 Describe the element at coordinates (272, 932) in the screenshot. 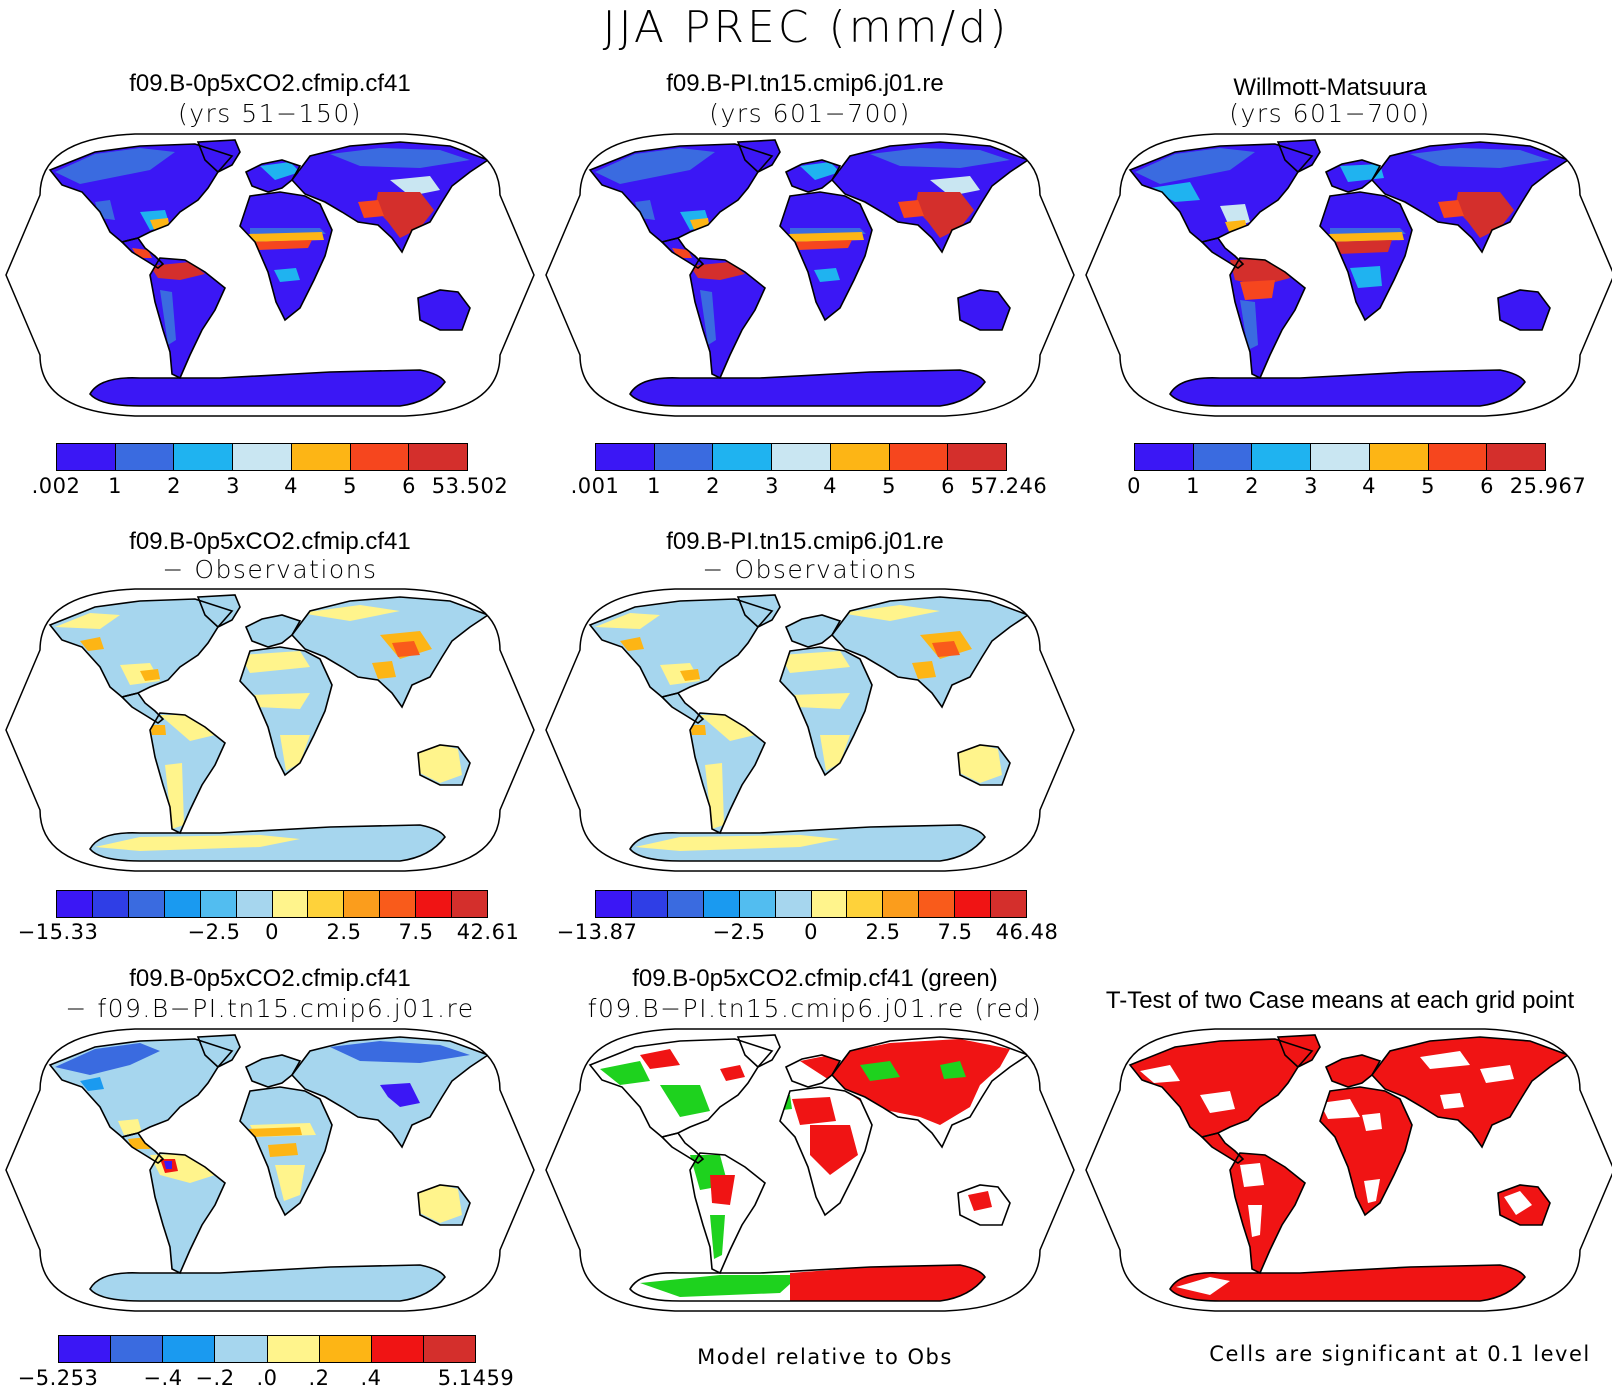

I see `colorbar-4-label: 0` at that location.